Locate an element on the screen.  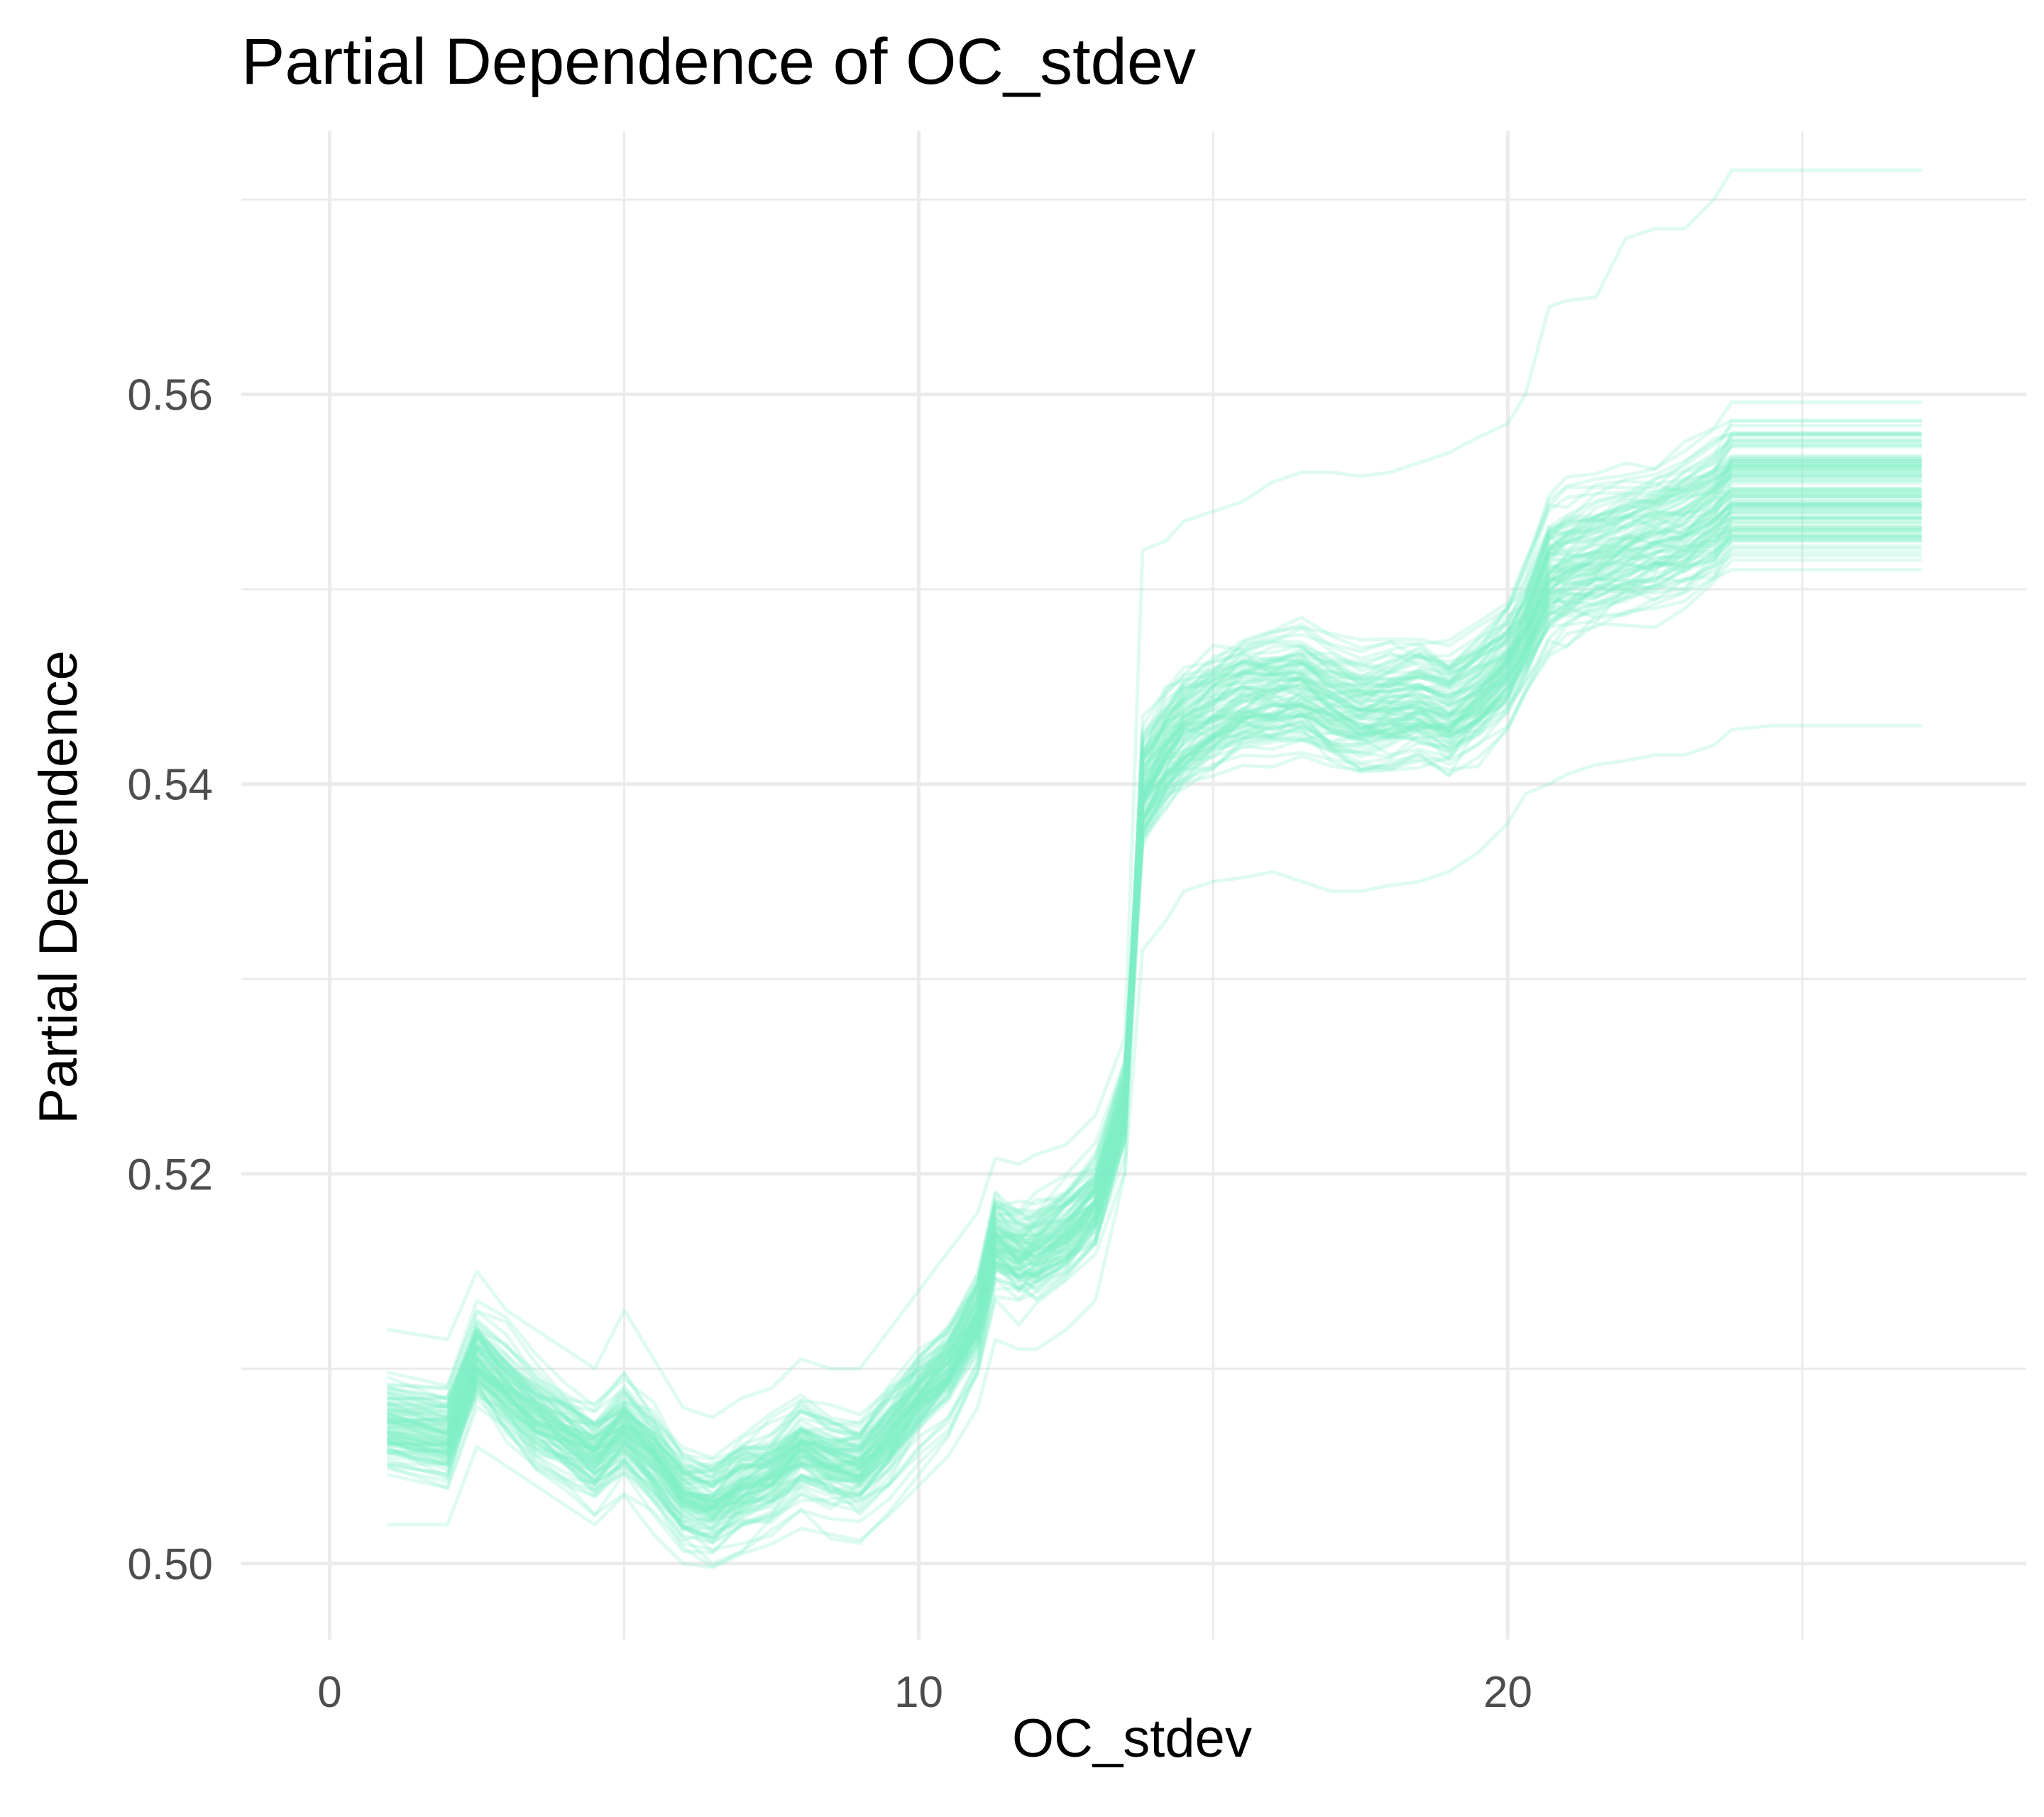
y-tick-label: 0.56 is located at coordinates (170, 395).